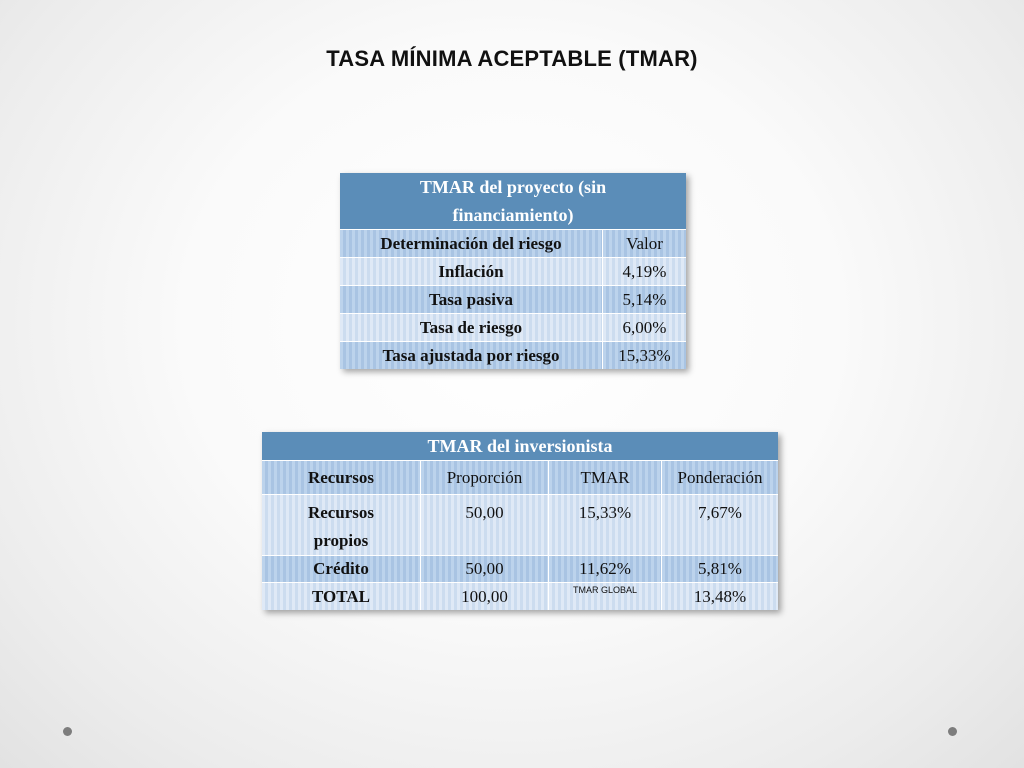 The width and height of the screenshot is (1024, 768). I want to click on col-header-proporcion: Proporción, so click(485, 478).